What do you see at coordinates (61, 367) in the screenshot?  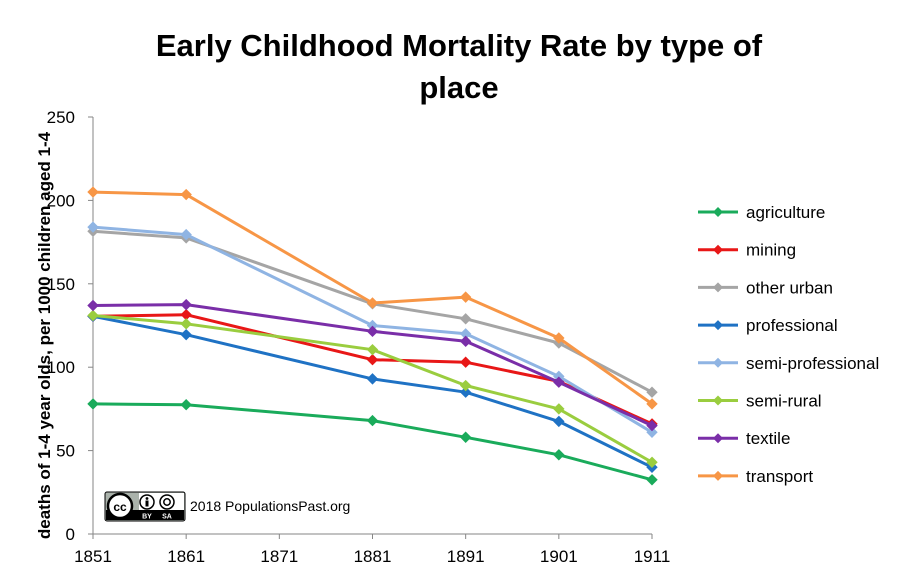 I see `y-tick-label: 100` at bounding box center [61, 367].